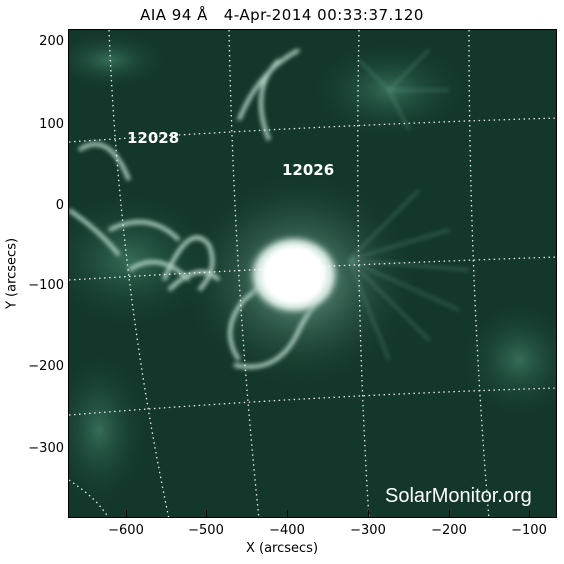 The width and height of the screenshot is (564, 564). I want to click on image-title: AIA 94 Å 4-Apr-2014 00:33:37.120, so click(282, 15).